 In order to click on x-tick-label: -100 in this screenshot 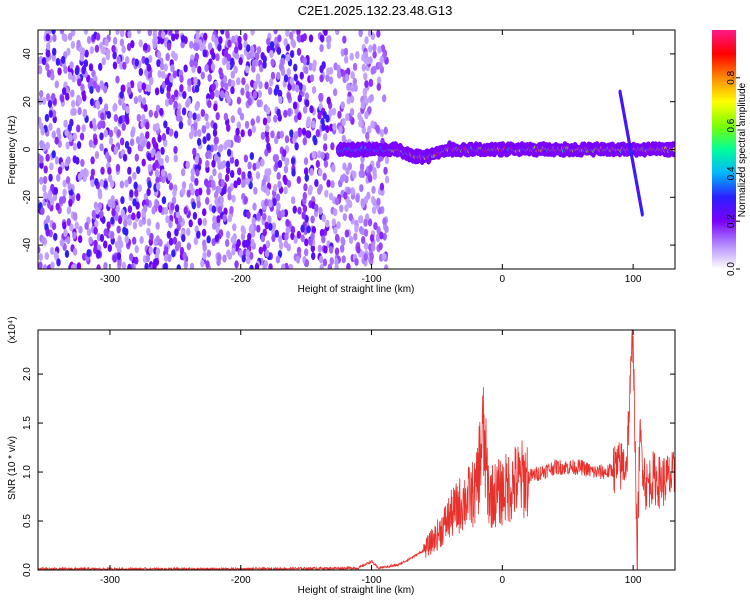, I will do `click(372, 279)`.